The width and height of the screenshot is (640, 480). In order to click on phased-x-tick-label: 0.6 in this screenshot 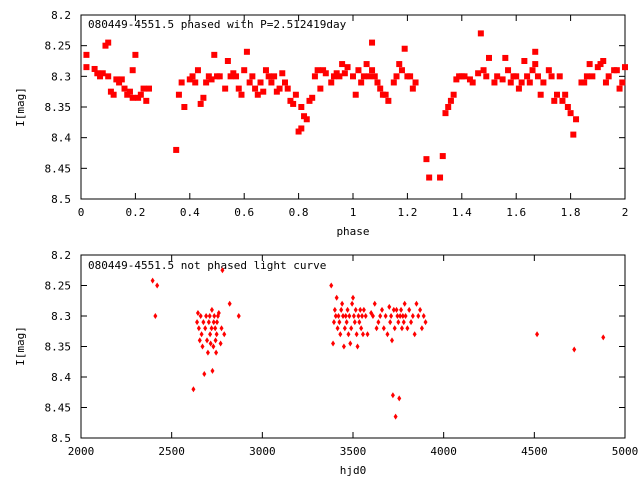, I will do `click(244, 212)`.